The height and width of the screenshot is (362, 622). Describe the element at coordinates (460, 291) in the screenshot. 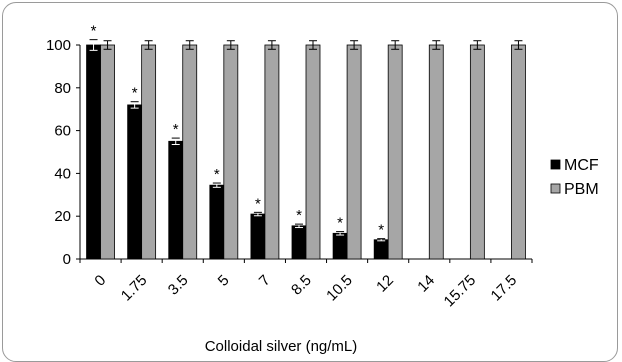

I see `x-tick-label: 15.75` at that location.